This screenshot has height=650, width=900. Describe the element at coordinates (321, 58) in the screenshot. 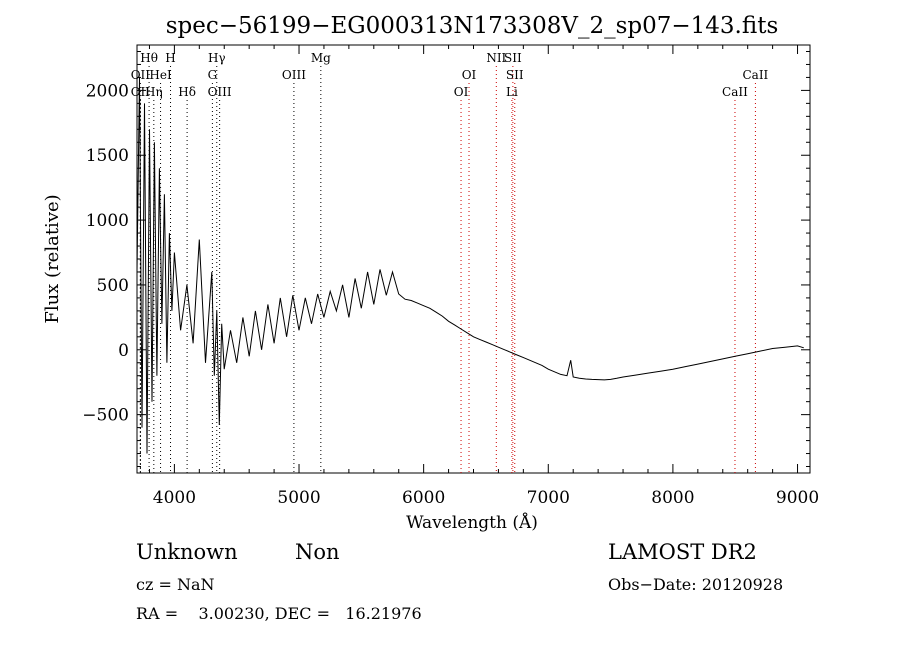

I see `line-label: Mg` at that location.